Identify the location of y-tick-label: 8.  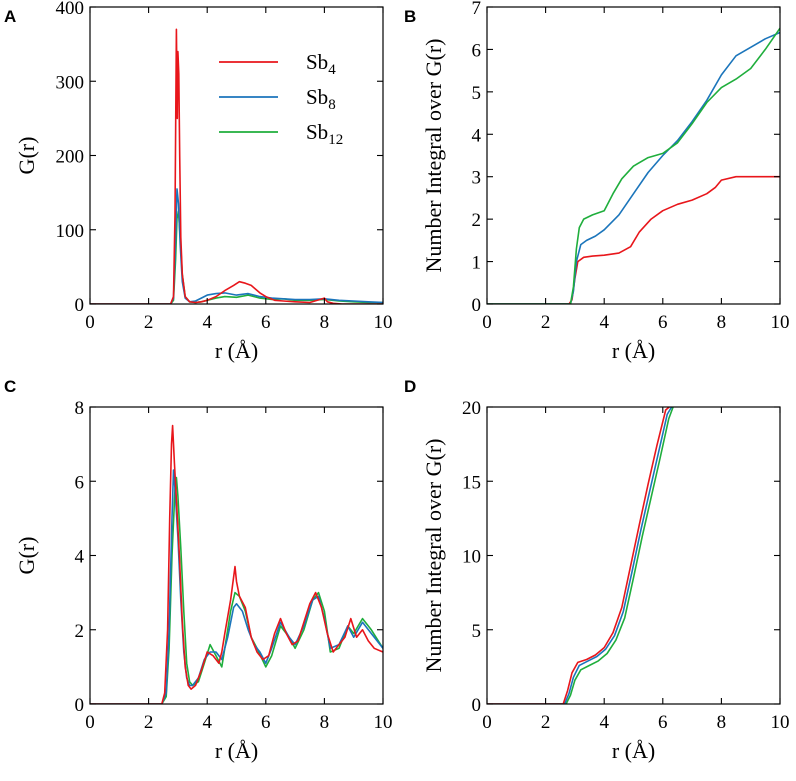
(80, 408).